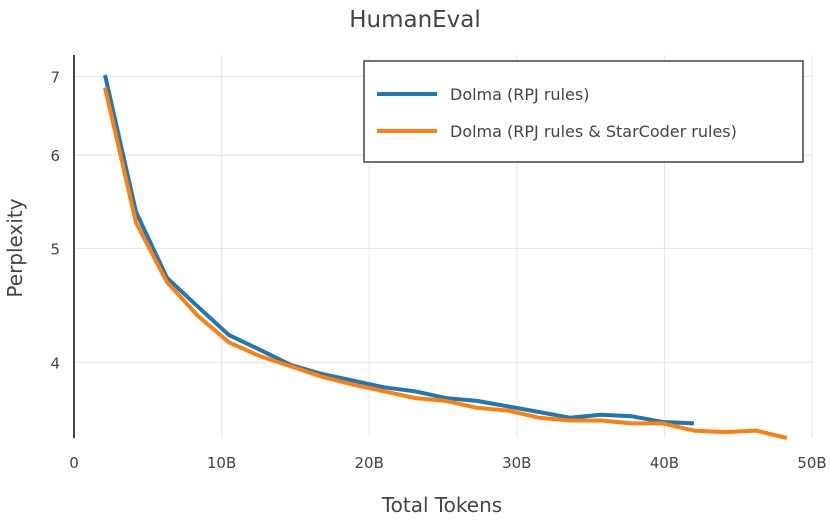 The image size is (830, 520). Describe the element at coordinates (811, 463) in the screenshot. I see `x-tick-label: 50B` at that location.